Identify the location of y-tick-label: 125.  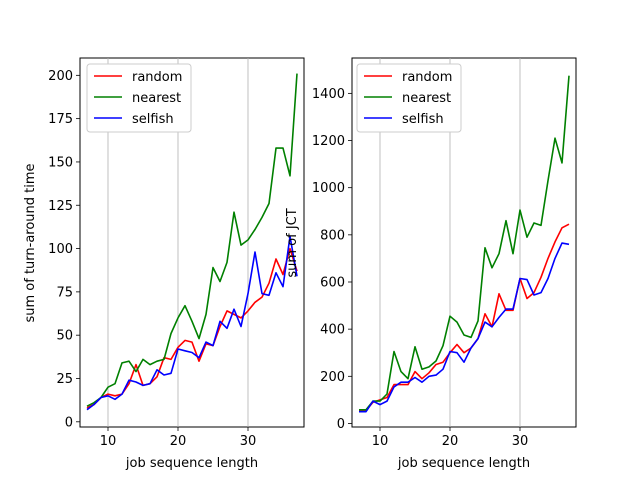
(60, 206).